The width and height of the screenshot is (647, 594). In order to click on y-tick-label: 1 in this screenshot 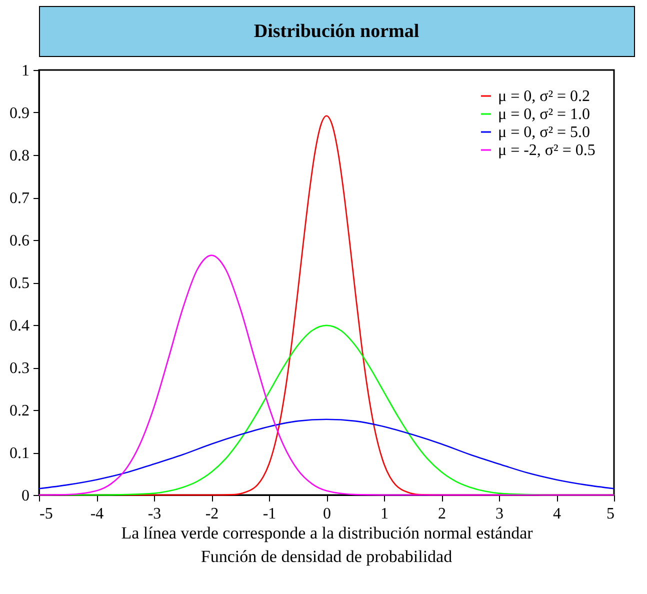, I will do `click(26, 71)`.